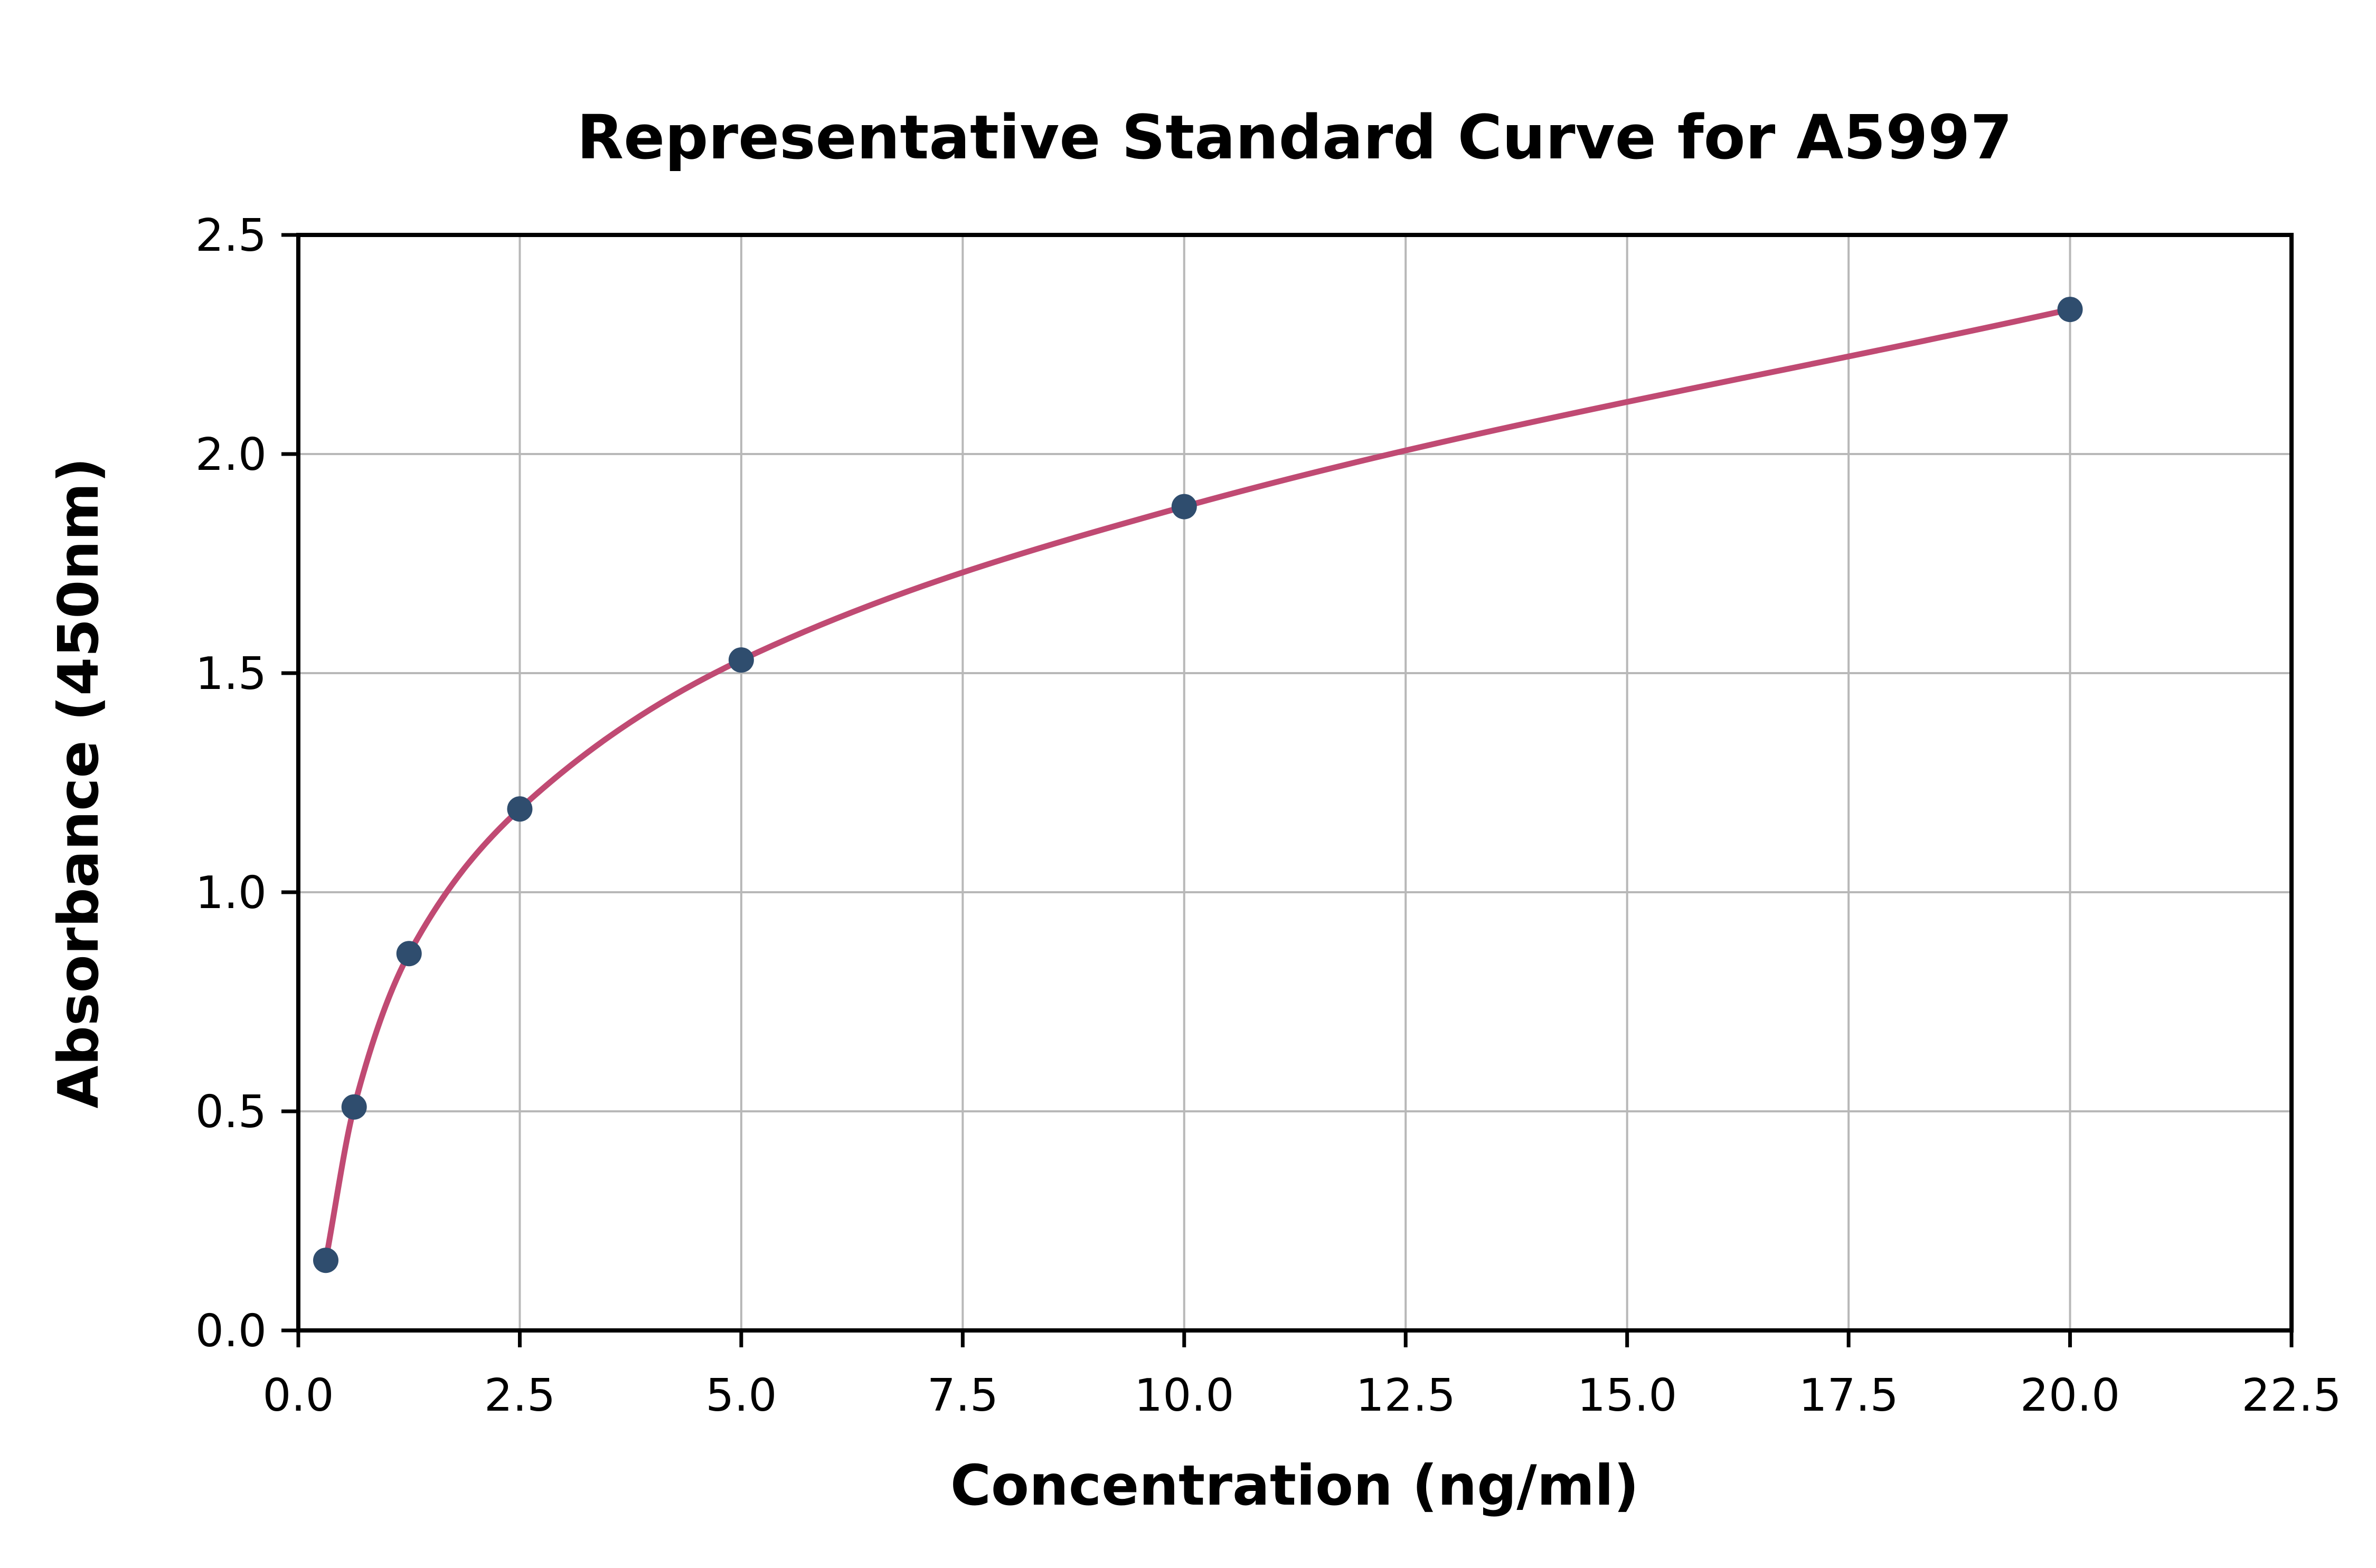  Describe the element at coordinates (298, 1395) in the screenshot. I see `x-tick-label: 0.0` at that location.